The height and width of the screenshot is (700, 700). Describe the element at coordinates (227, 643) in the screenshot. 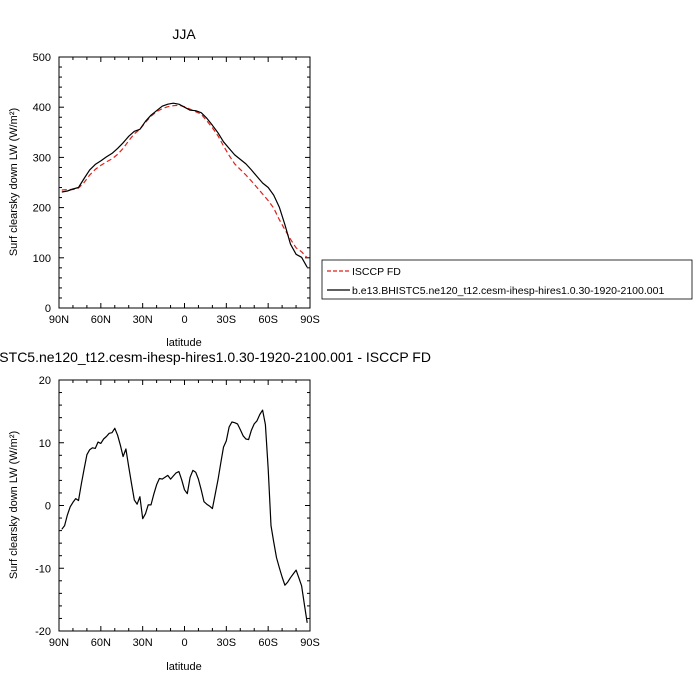

I see `chart-bottom-x-tick-label: 30S` at that location.